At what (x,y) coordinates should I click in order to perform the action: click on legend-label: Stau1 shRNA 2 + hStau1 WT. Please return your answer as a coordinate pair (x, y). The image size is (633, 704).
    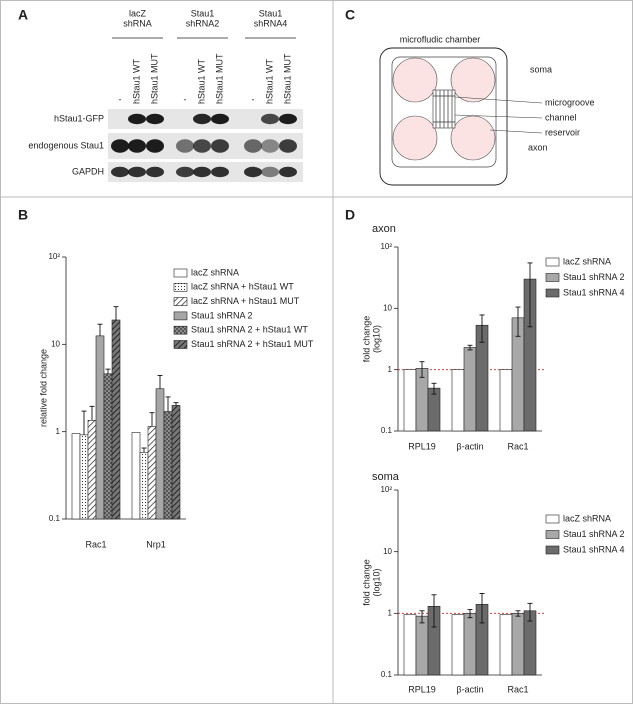
    Looking at the image, I should click on (249, 330).